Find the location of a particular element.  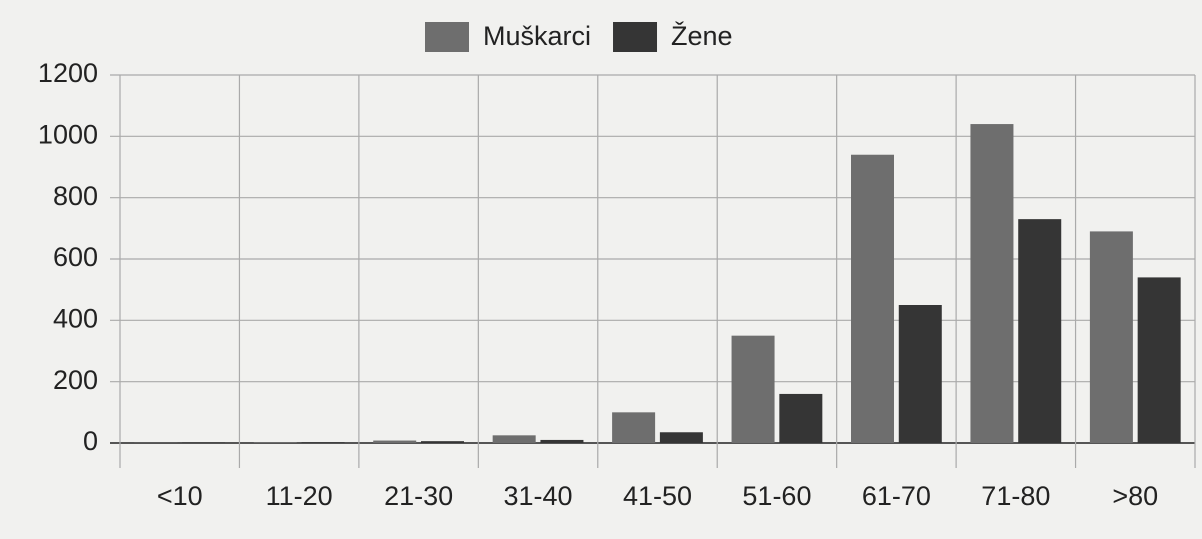

x-tick-label: 51-60 is located at coordinates (776, 496).